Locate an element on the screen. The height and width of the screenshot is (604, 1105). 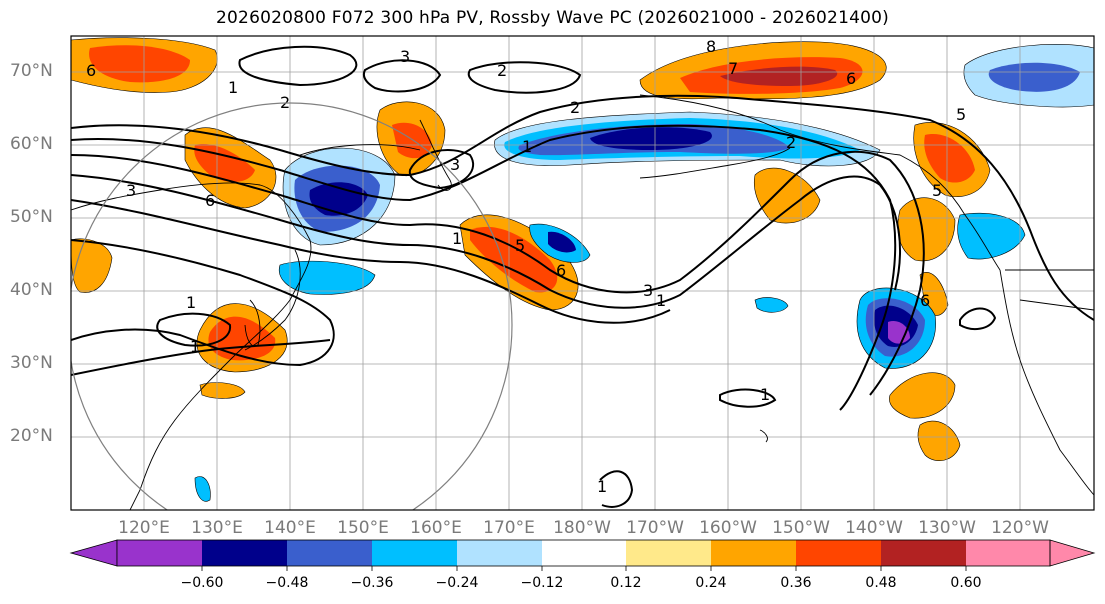
colorbar is located at coordinates (582, 555).